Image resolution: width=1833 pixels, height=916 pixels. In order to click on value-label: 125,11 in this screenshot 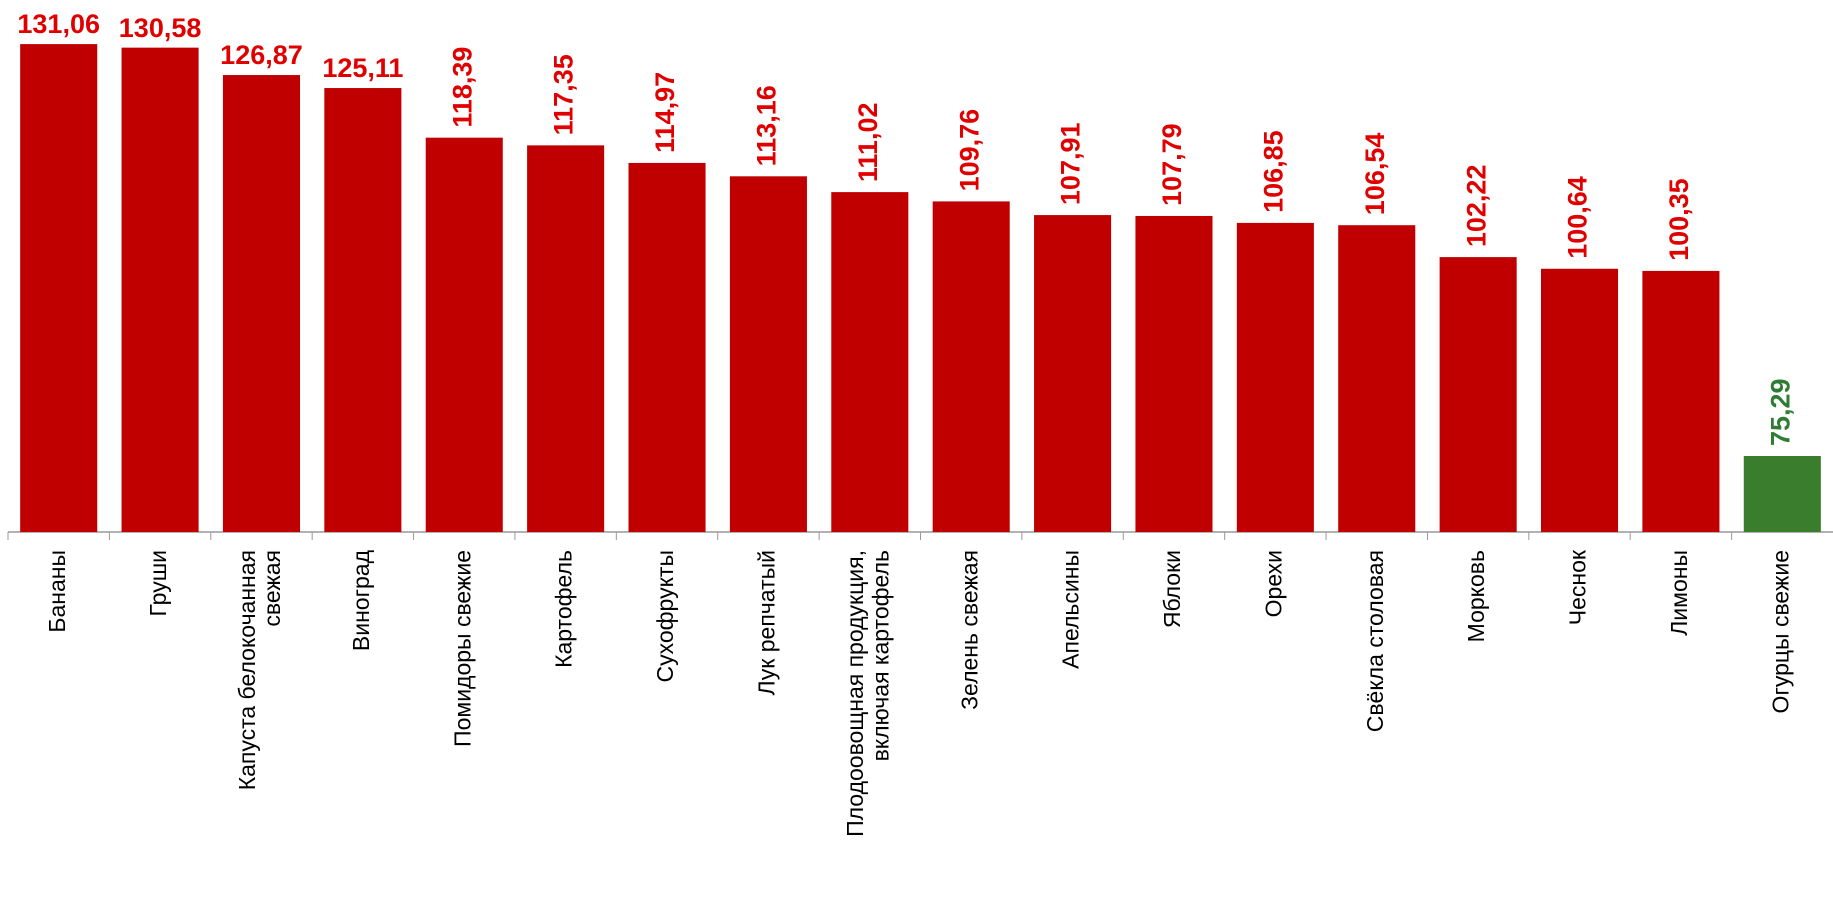, I will do `click(362, 68)`.